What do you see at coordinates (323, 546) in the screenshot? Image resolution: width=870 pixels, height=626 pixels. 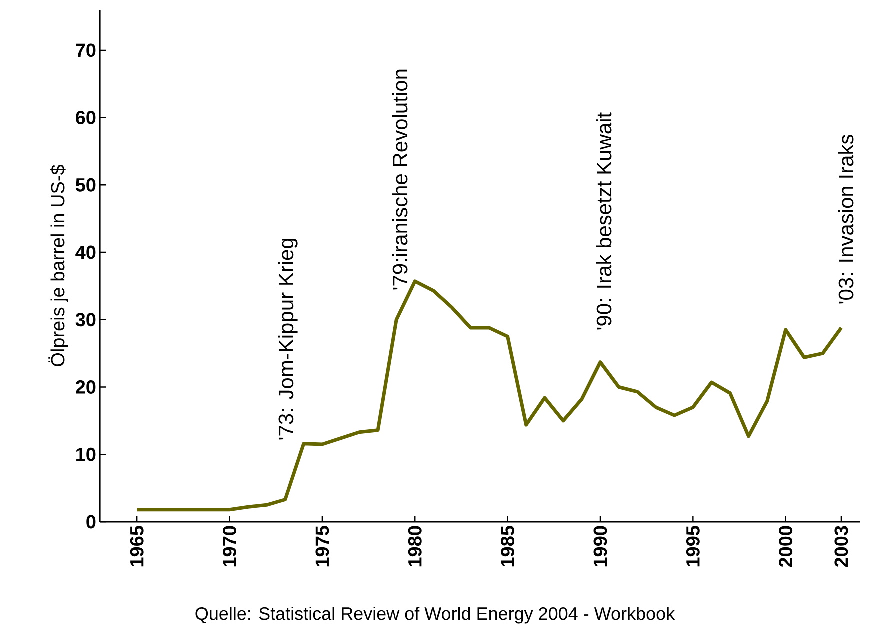 I see `x-tick-label: 1975` at bounding box center [323, 546].